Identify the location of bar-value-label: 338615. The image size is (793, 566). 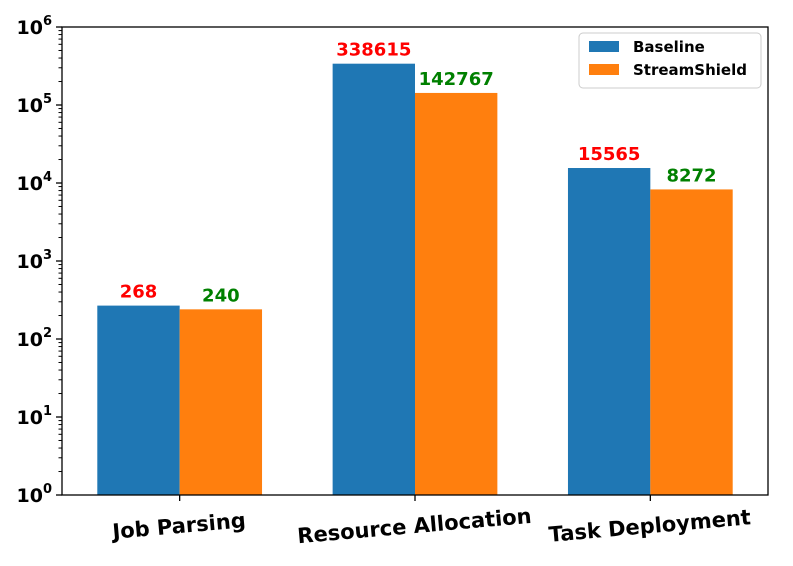
(373, 50).